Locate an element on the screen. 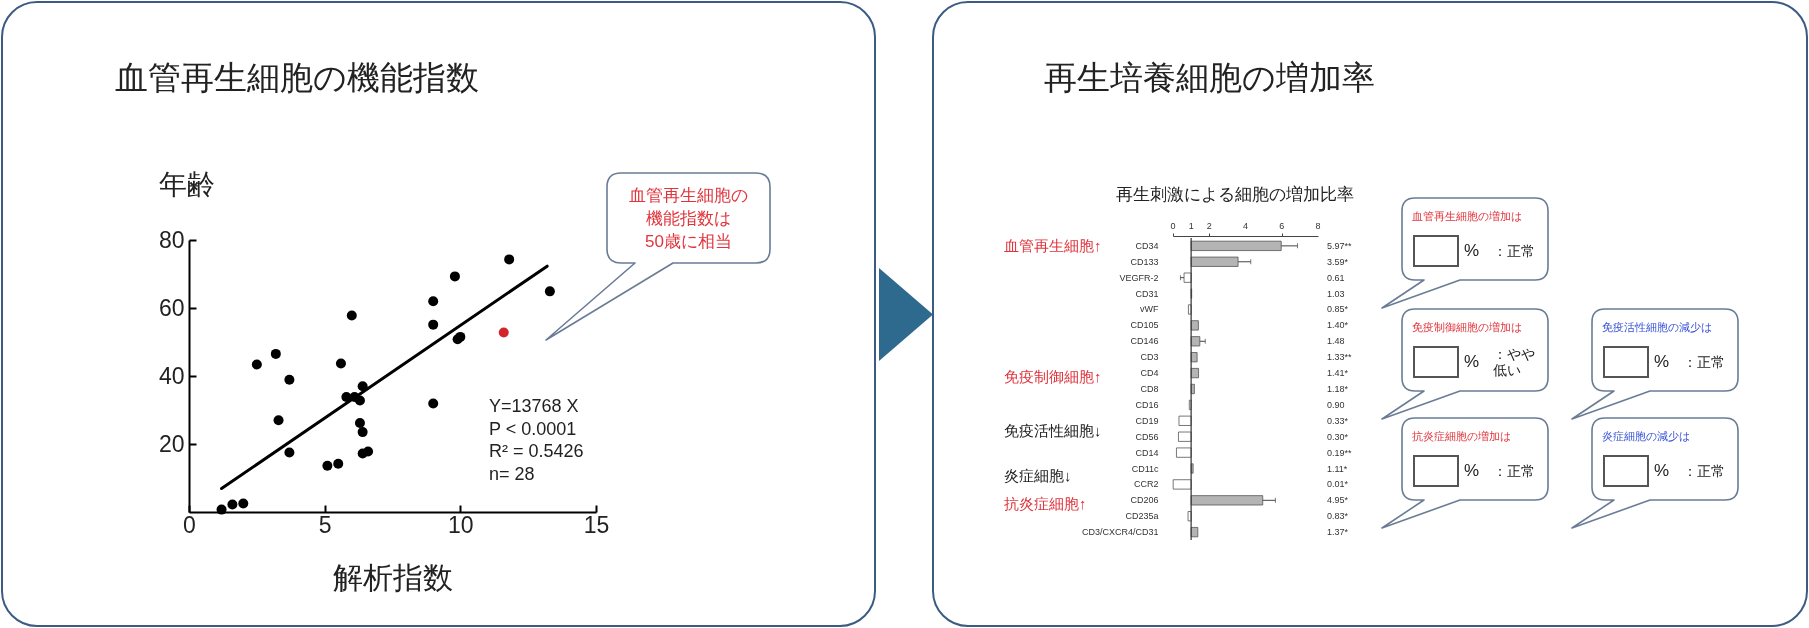 This screenshot has height=628, width=1809. y-tick-label: CD206 is located at coordinates (1144, 500).